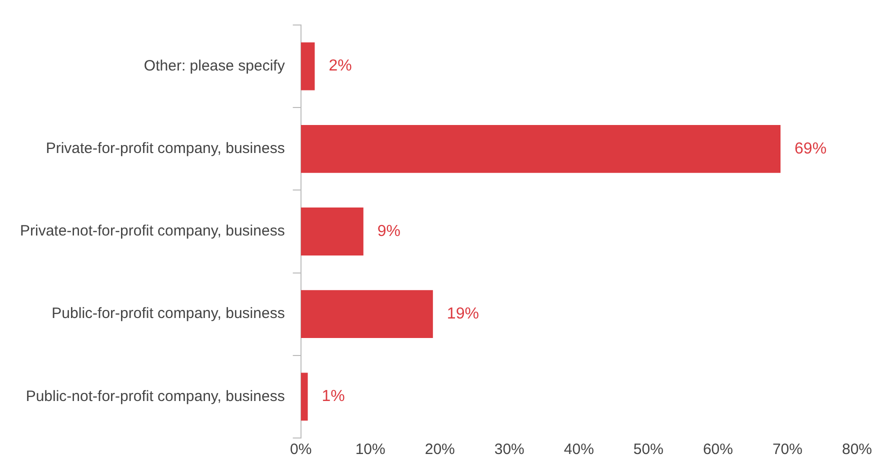 The height and width of the screenshot is (470, 885). I want to click on x-tick-label: 60%, so click(717, 449).